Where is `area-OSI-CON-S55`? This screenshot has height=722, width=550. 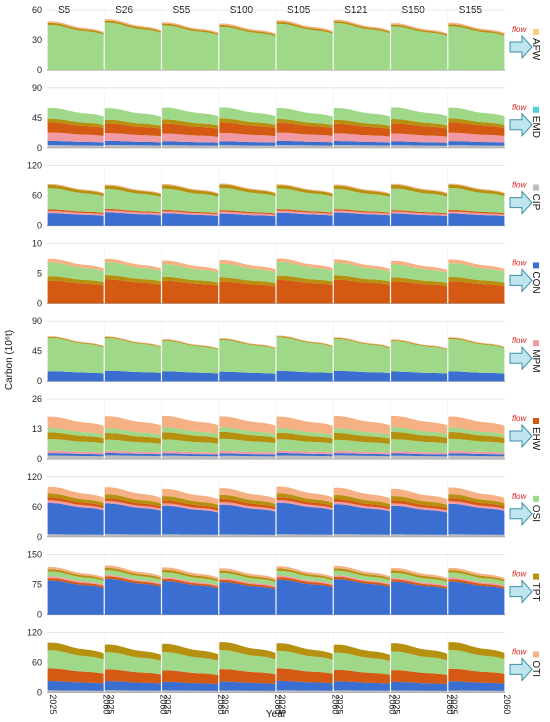 area-OSI-CON-S55 is located at coordinates (190, 520).